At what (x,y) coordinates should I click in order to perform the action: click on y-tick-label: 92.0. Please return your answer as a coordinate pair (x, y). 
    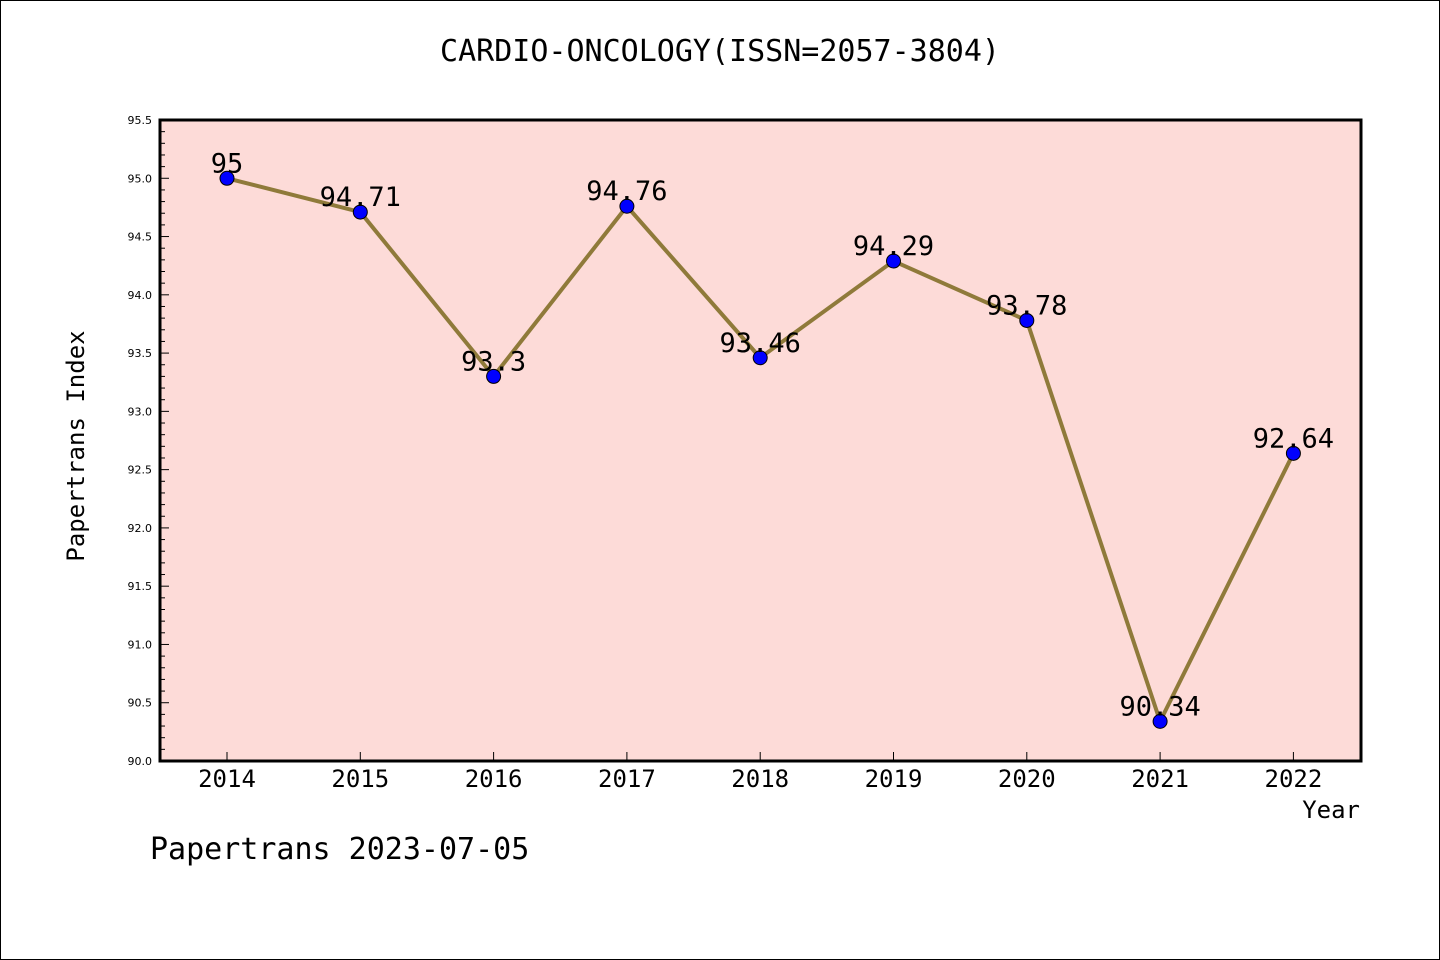
    Looking at the image, I should click on (140, 528).